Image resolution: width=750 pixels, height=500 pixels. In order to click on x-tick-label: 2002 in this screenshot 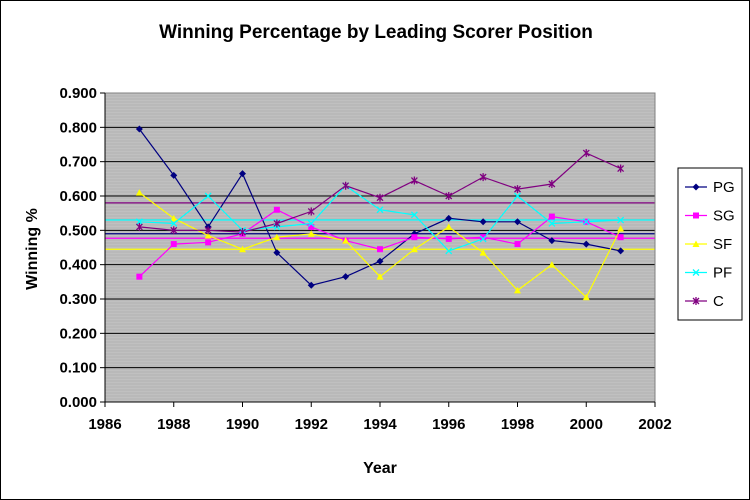, I will do `click(654, 424)`.